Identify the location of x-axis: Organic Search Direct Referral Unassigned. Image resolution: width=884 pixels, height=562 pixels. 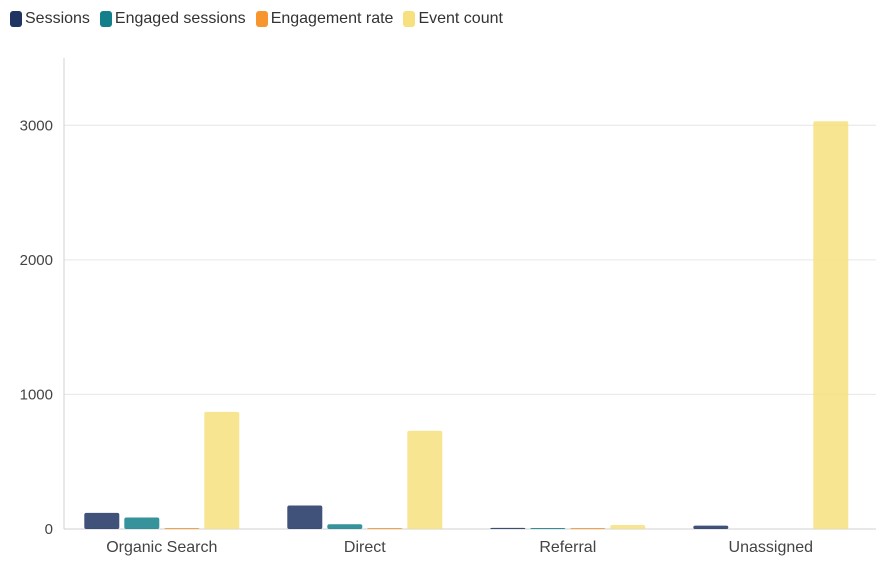
(459, 547).